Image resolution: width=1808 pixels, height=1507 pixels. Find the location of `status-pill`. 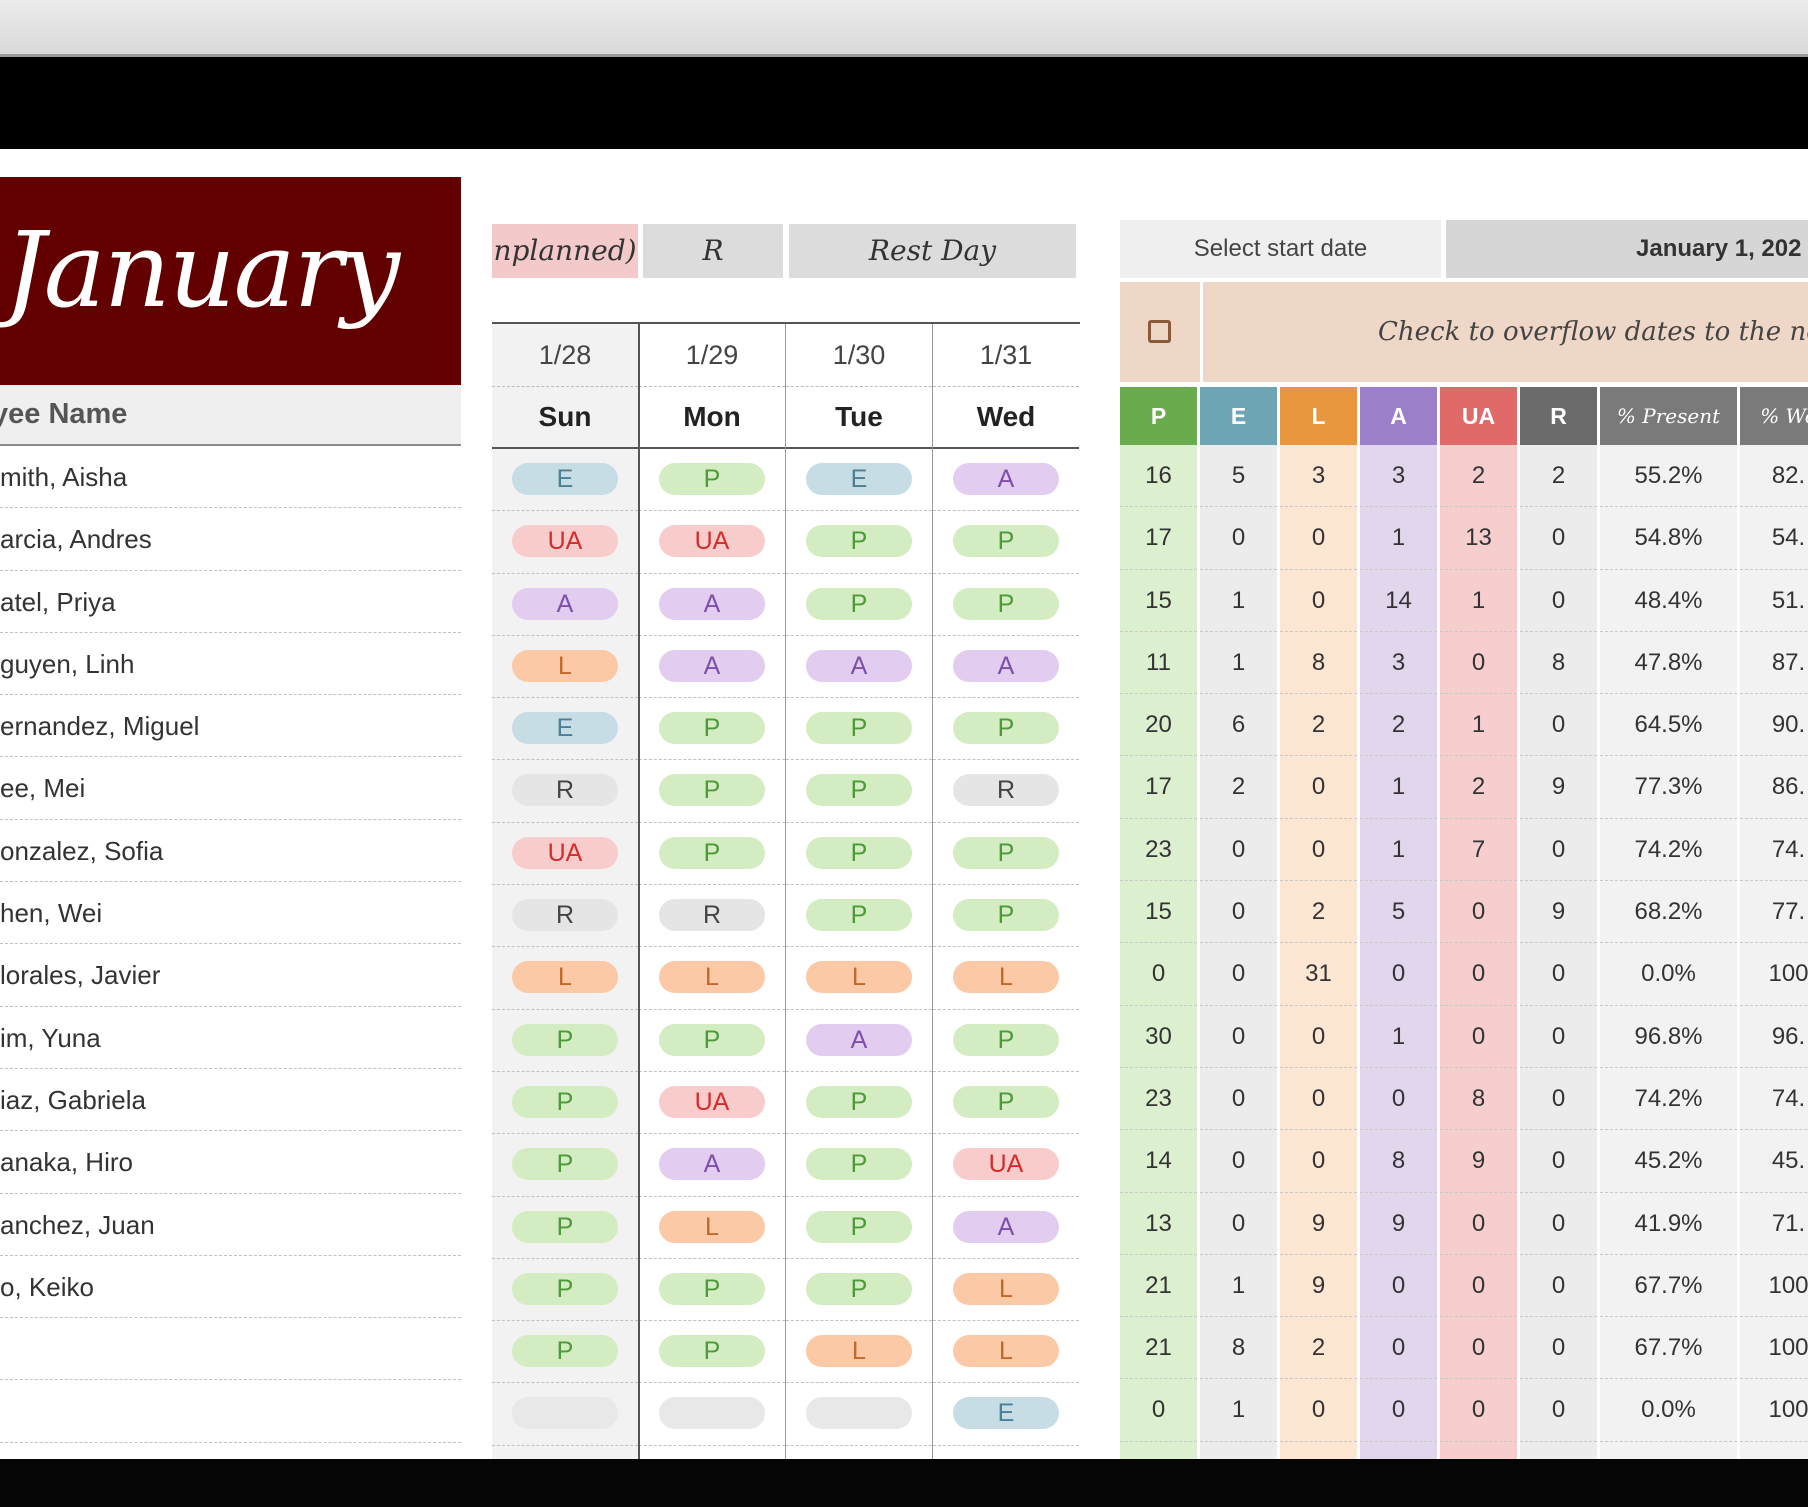

status-pill is located at coordinates (565, 1413).